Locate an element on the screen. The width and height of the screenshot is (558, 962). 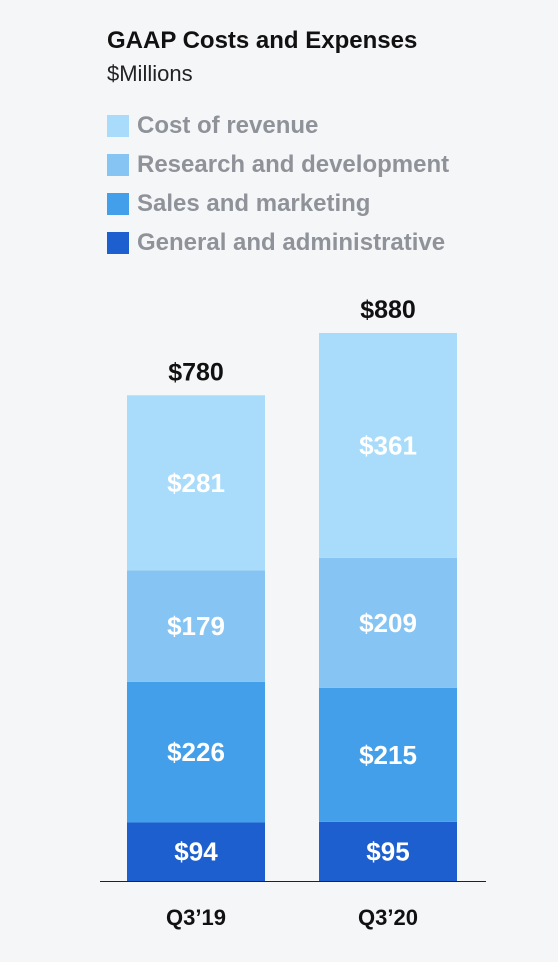
data-label-sales-and-marketing-1: $226 is located at coordinates (196, 752).